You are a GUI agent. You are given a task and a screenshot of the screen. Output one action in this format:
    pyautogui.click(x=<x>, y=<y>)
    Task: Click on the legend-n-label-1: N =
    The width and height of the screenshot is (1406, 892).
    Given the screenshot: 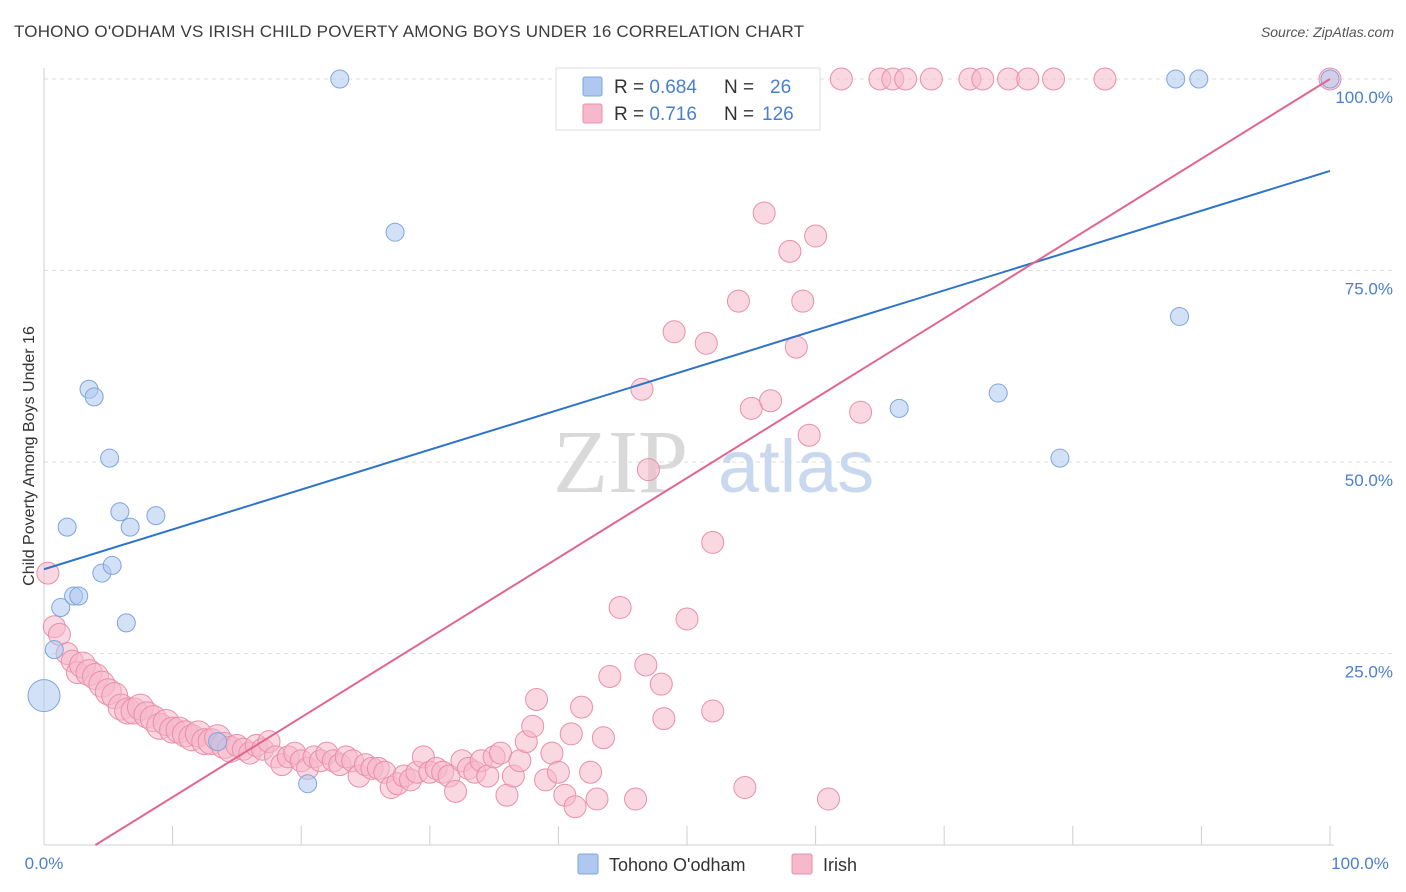 What is the action you would take?
    pyautogui.click(x=739, y=87)
    